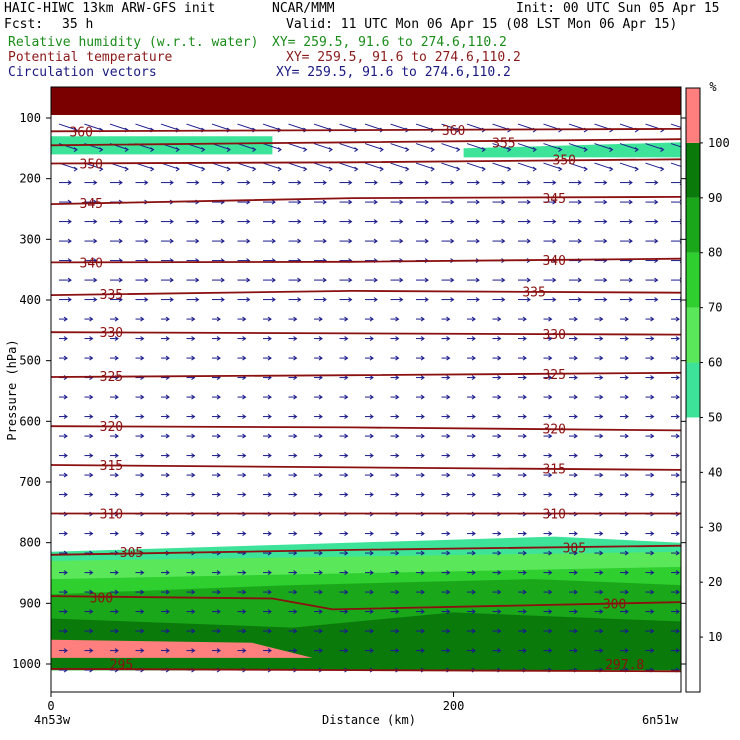 This screenshot has width=740, height=740. Describe the element at coordinates (82, 72) in the screenshot. I see `field-vectors-label: Circulation vectors` at that location.